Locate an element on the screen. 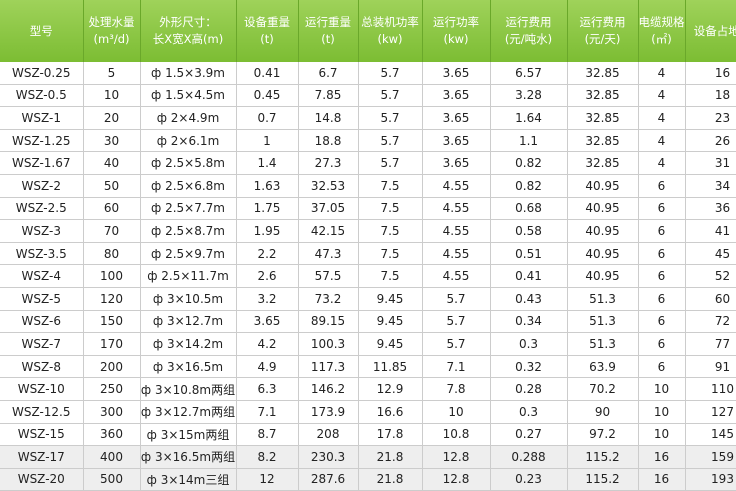 The height and width of the screenshot is (491, 736). table-cell: ф 2.5×5.8m is located at coordinates (188, 163).